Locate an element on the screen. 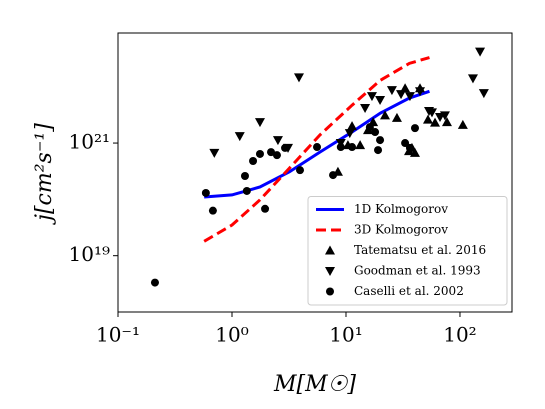  legend-label: Caselli et al. 2002 is located at coordinates (409, 291).